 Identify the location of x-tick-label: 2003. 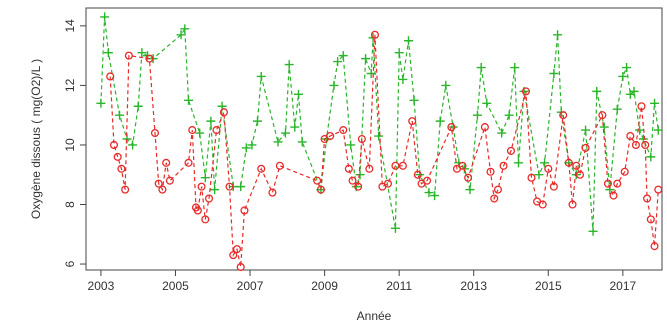
(101, 286).